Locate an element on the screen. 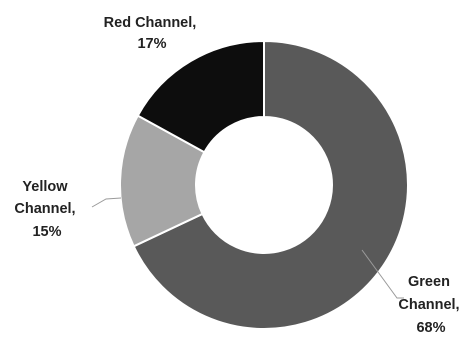  label-yellow-percent: 15% is located at coordinates (46, 232).